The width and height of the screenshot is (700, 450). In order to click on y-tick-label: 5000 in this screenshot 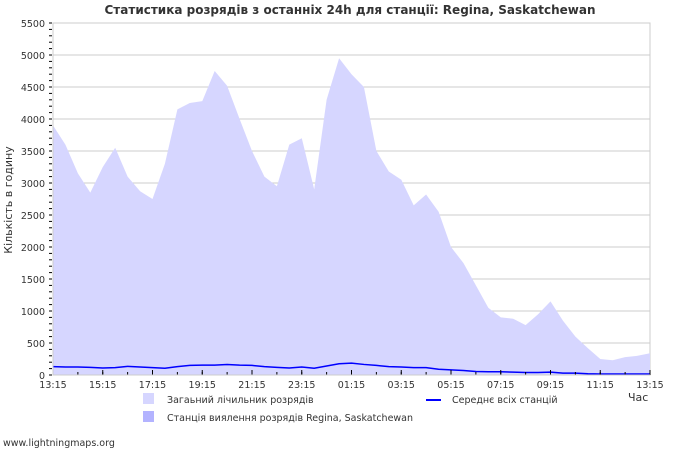, I will do `click(33, 56)`.